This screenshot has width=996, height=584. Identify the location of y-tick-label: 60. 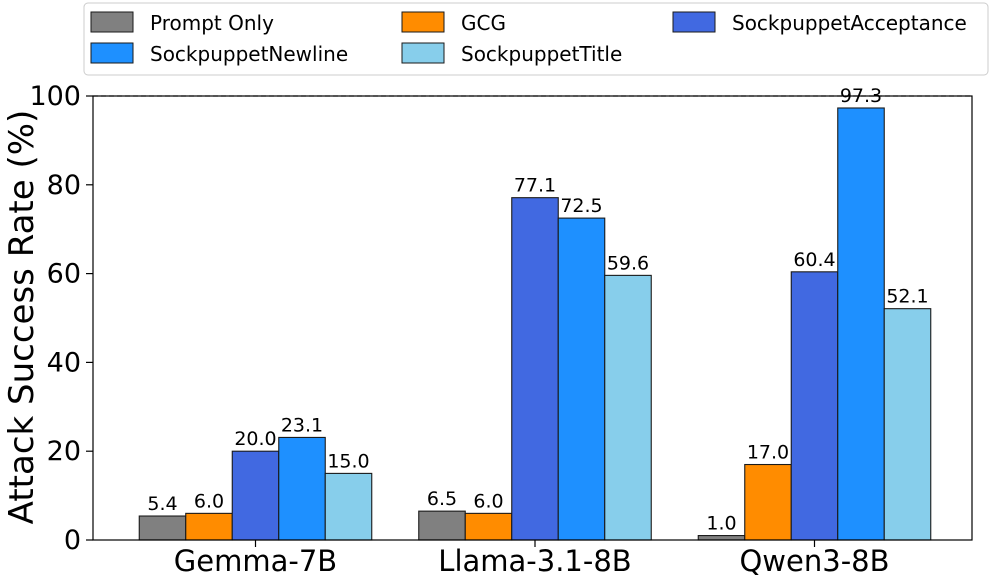
(64, 274).